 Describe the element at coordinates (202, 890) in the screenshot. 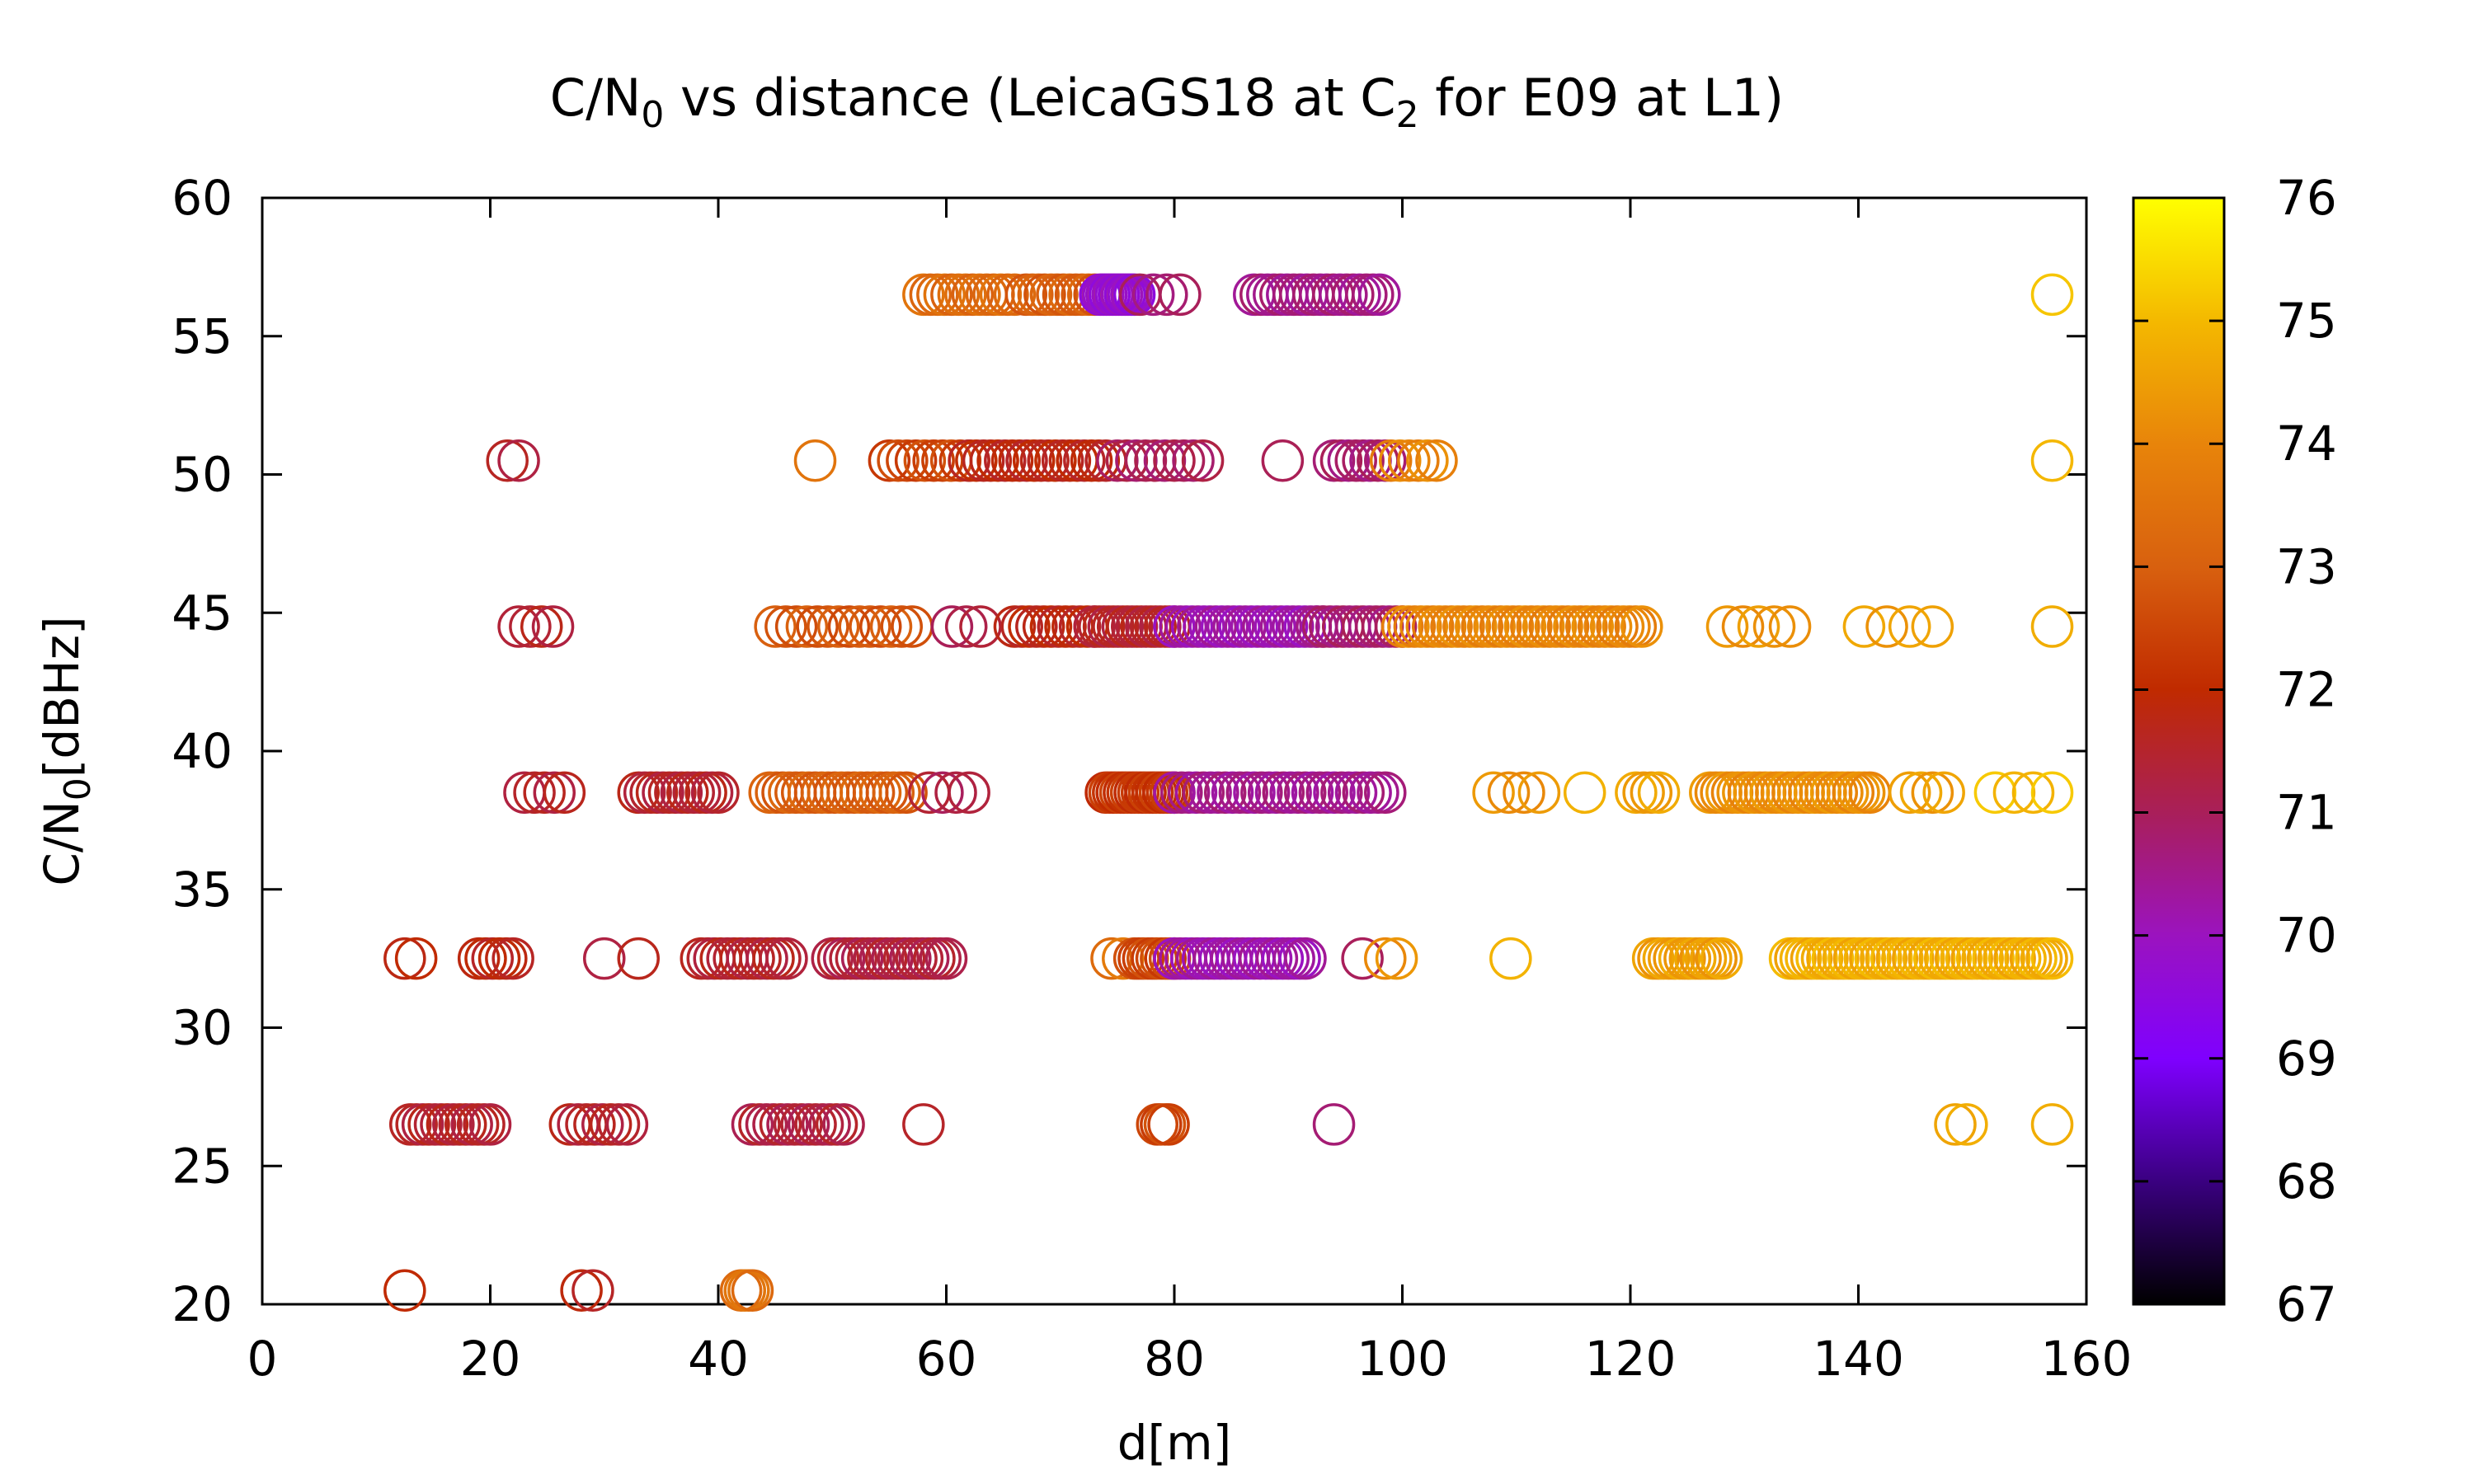

I see `y-tick-label: 35` at that location.